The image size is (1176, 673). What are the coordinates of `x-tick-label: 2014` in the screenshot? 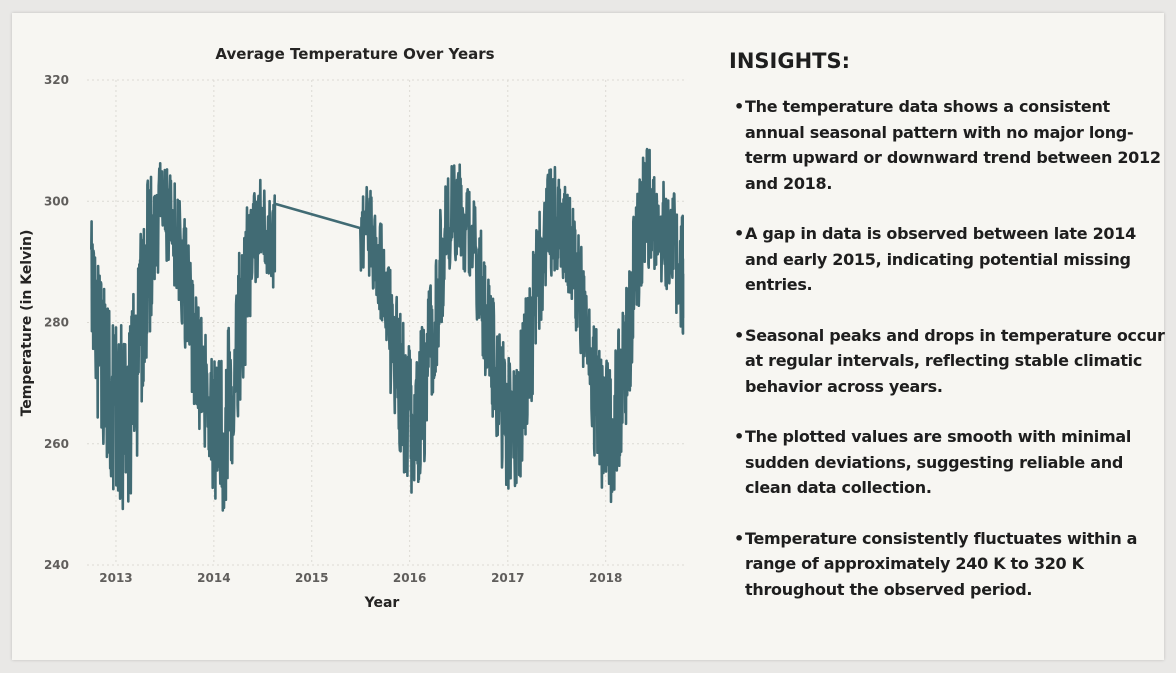 It's located at (213, 578).